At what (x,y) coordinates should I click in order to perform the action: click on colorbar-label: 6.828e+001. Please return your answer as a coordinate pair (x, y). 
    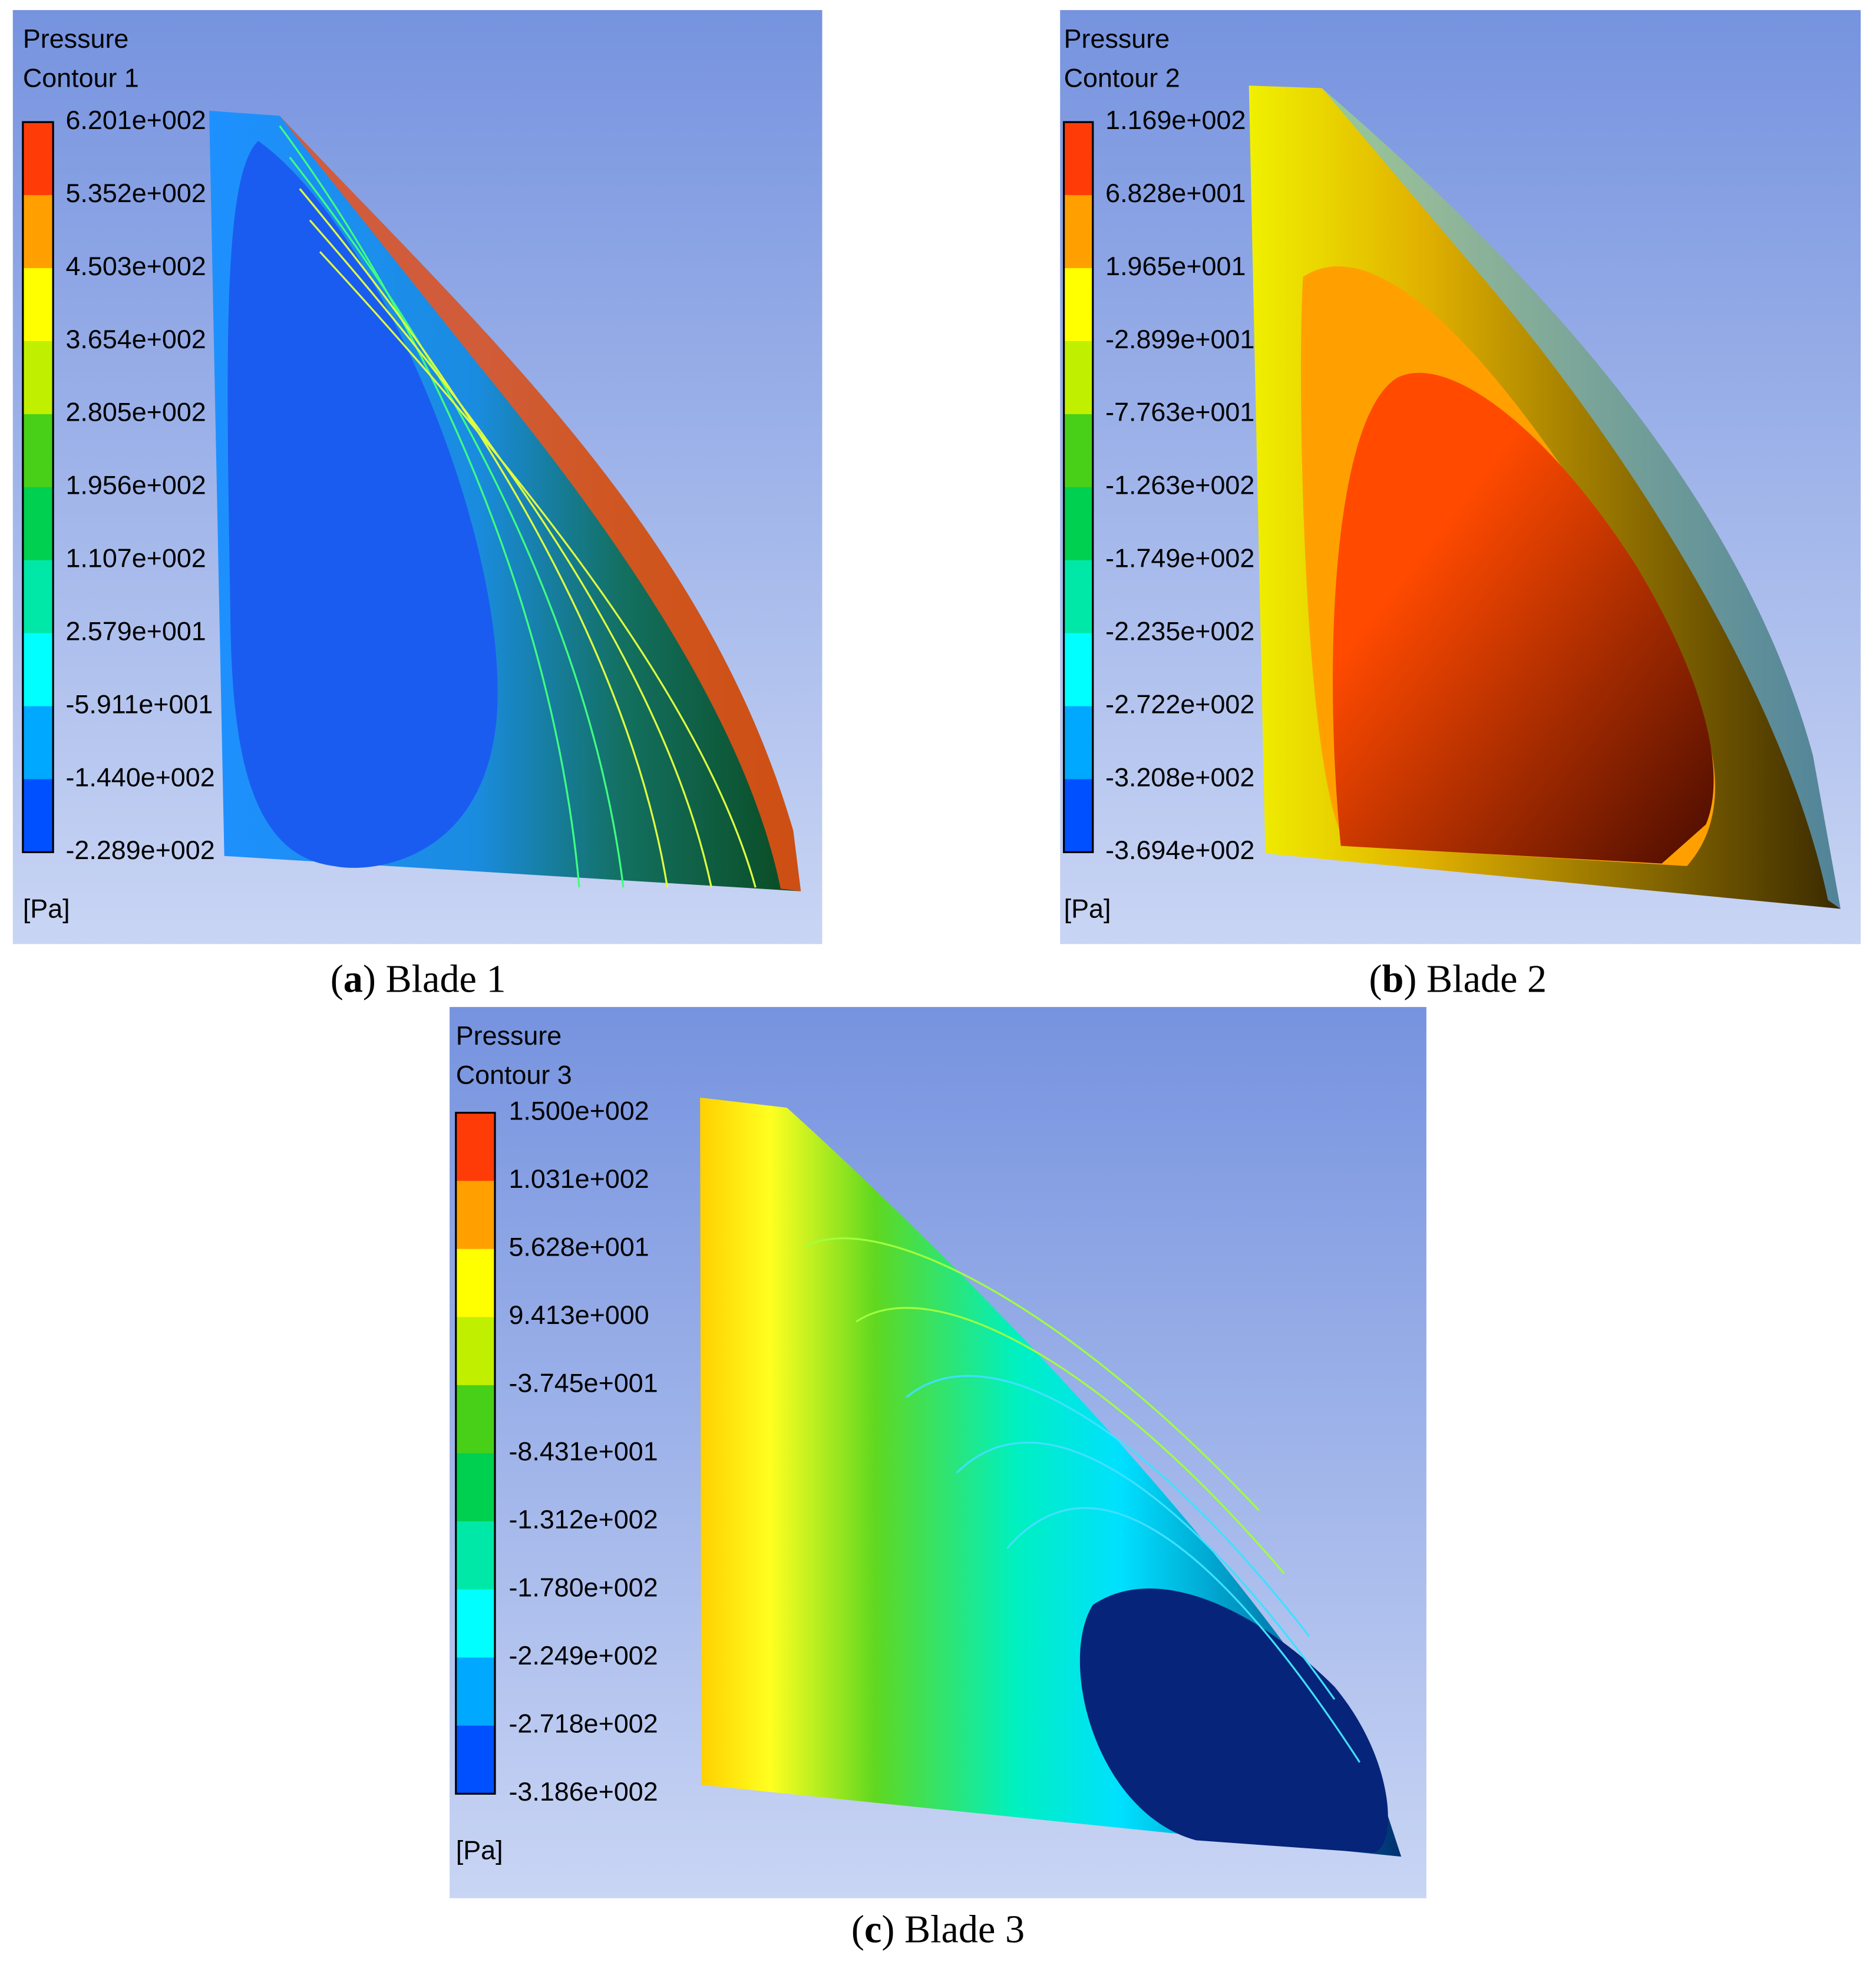
    Looking at the image, I should click on (1175, 193).